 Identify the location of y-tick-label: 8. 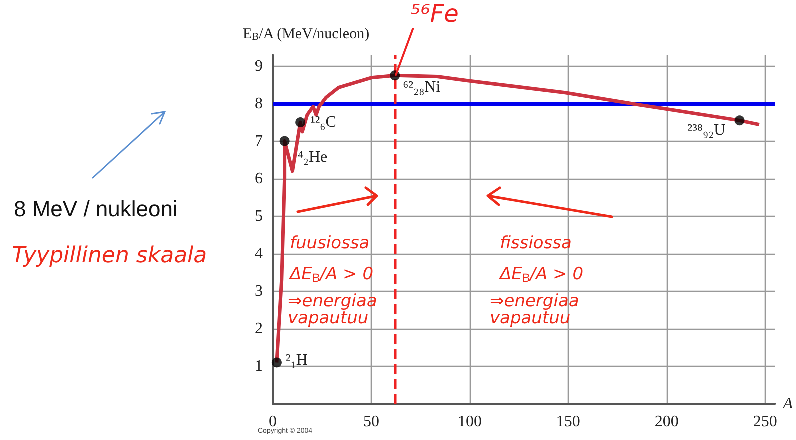
(259, 103).